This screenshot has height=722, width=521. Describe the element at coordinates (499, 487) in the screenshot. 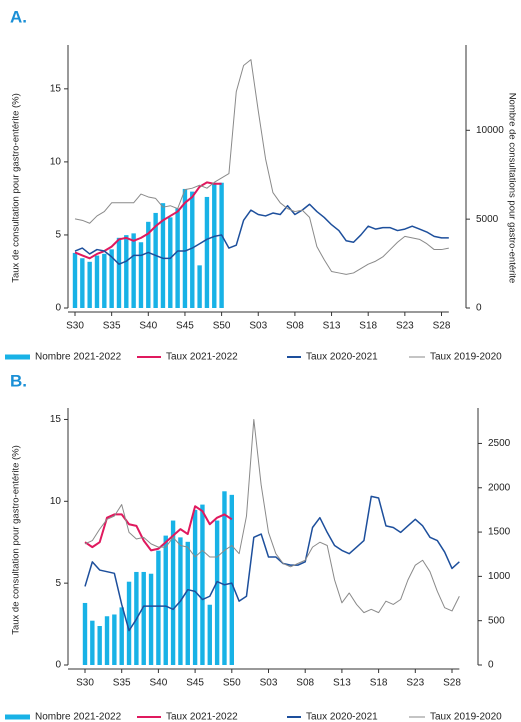

I see `y2-tick-label: 2000` at that location.